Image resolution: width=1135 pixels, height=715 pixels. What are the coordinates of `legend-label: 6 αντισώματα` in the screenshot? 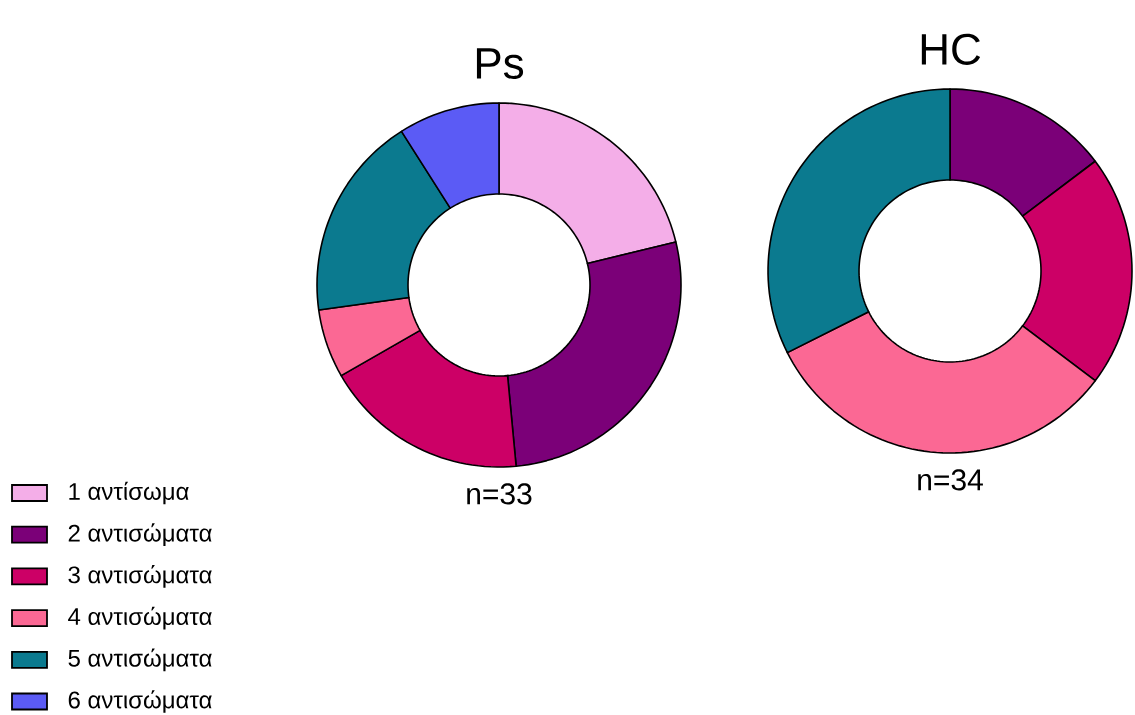 It's located at (140, 701).